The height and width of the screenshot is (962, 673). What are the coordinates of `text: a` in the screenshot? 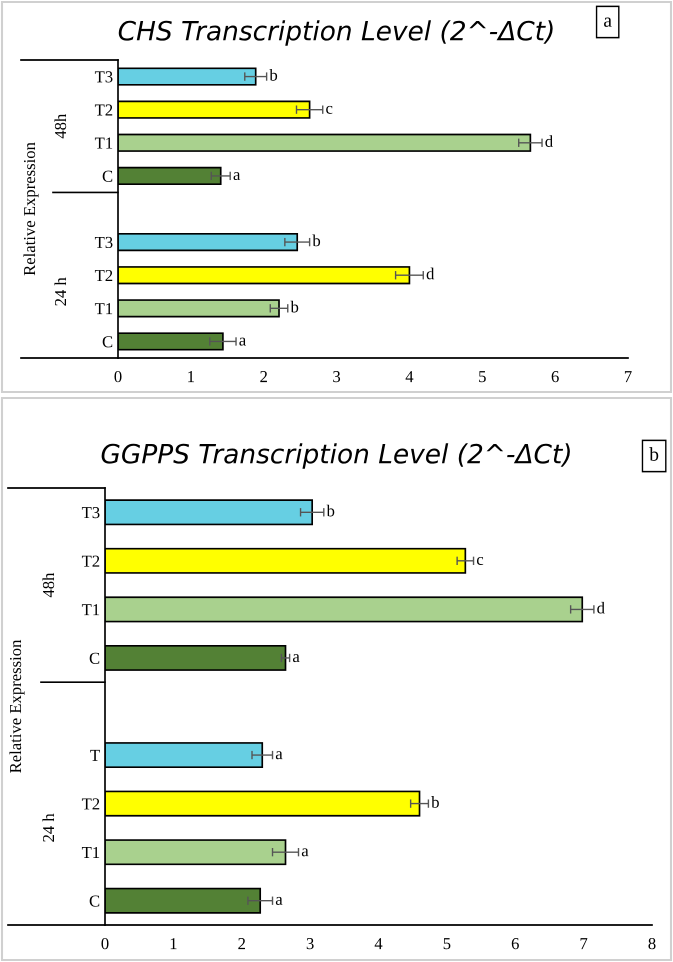 It's located at (608, 22).